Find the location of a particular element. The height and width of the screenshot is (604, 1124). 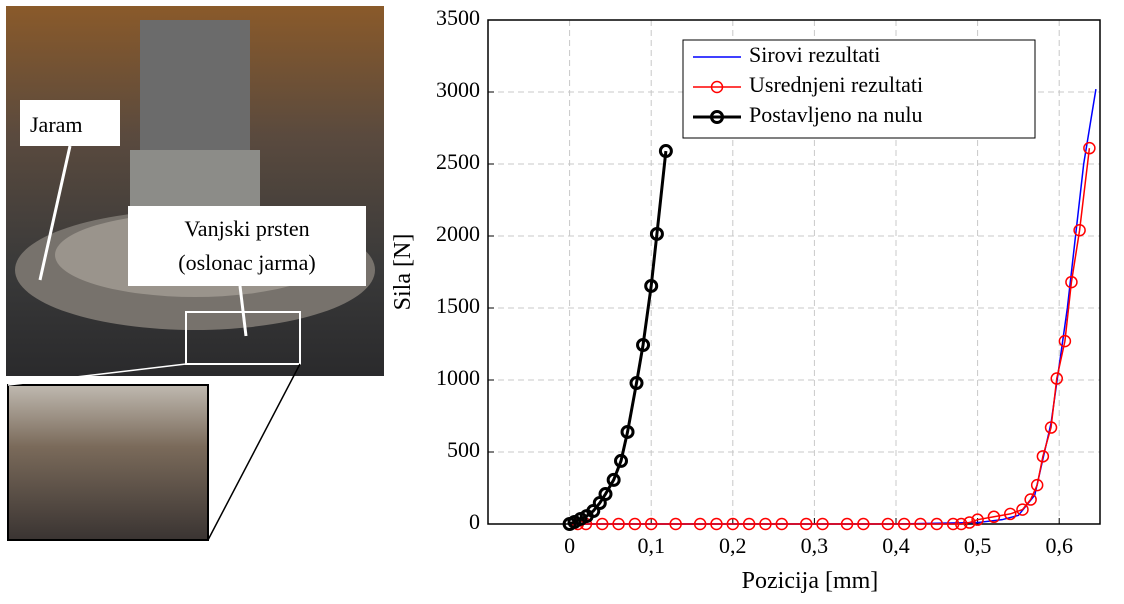

y-tick-label: 1500 is located at coordinates (458, 305).